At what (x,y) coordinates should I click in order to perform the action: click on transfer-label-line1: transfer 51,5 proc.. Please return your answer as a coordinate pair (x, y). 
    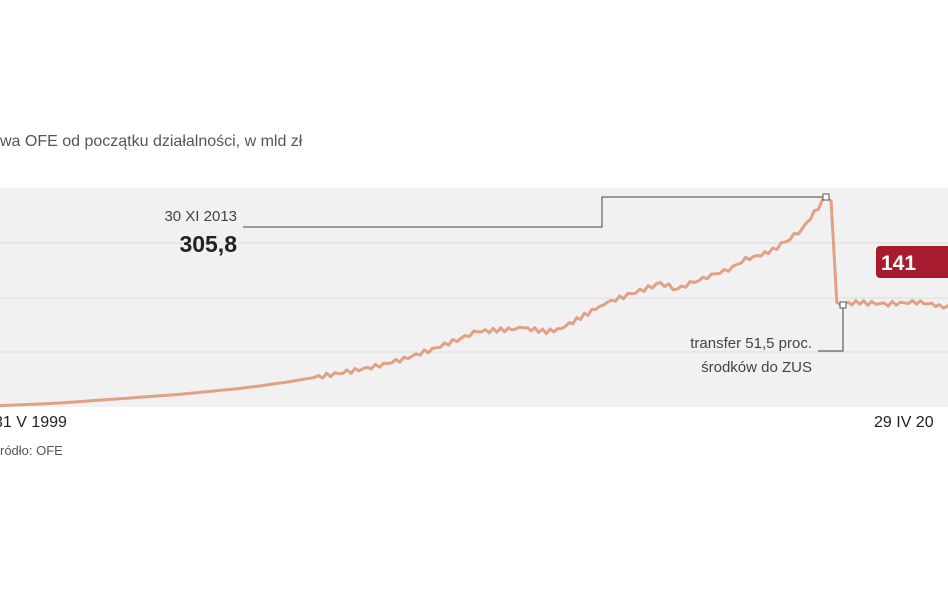
    Looking at the image, I should click on (751, 343).